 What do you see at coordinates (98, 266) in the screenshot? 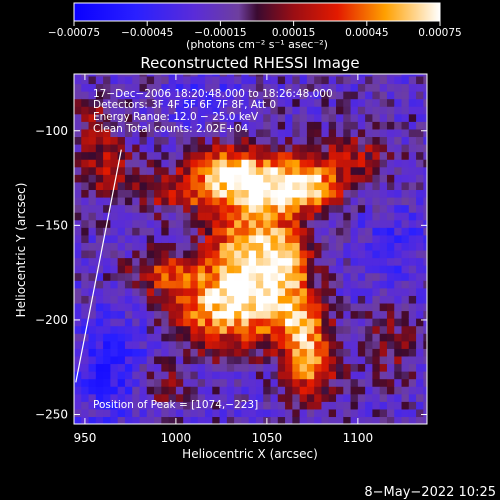
I see `solar-limb-line` at bounding box center [98, 266].